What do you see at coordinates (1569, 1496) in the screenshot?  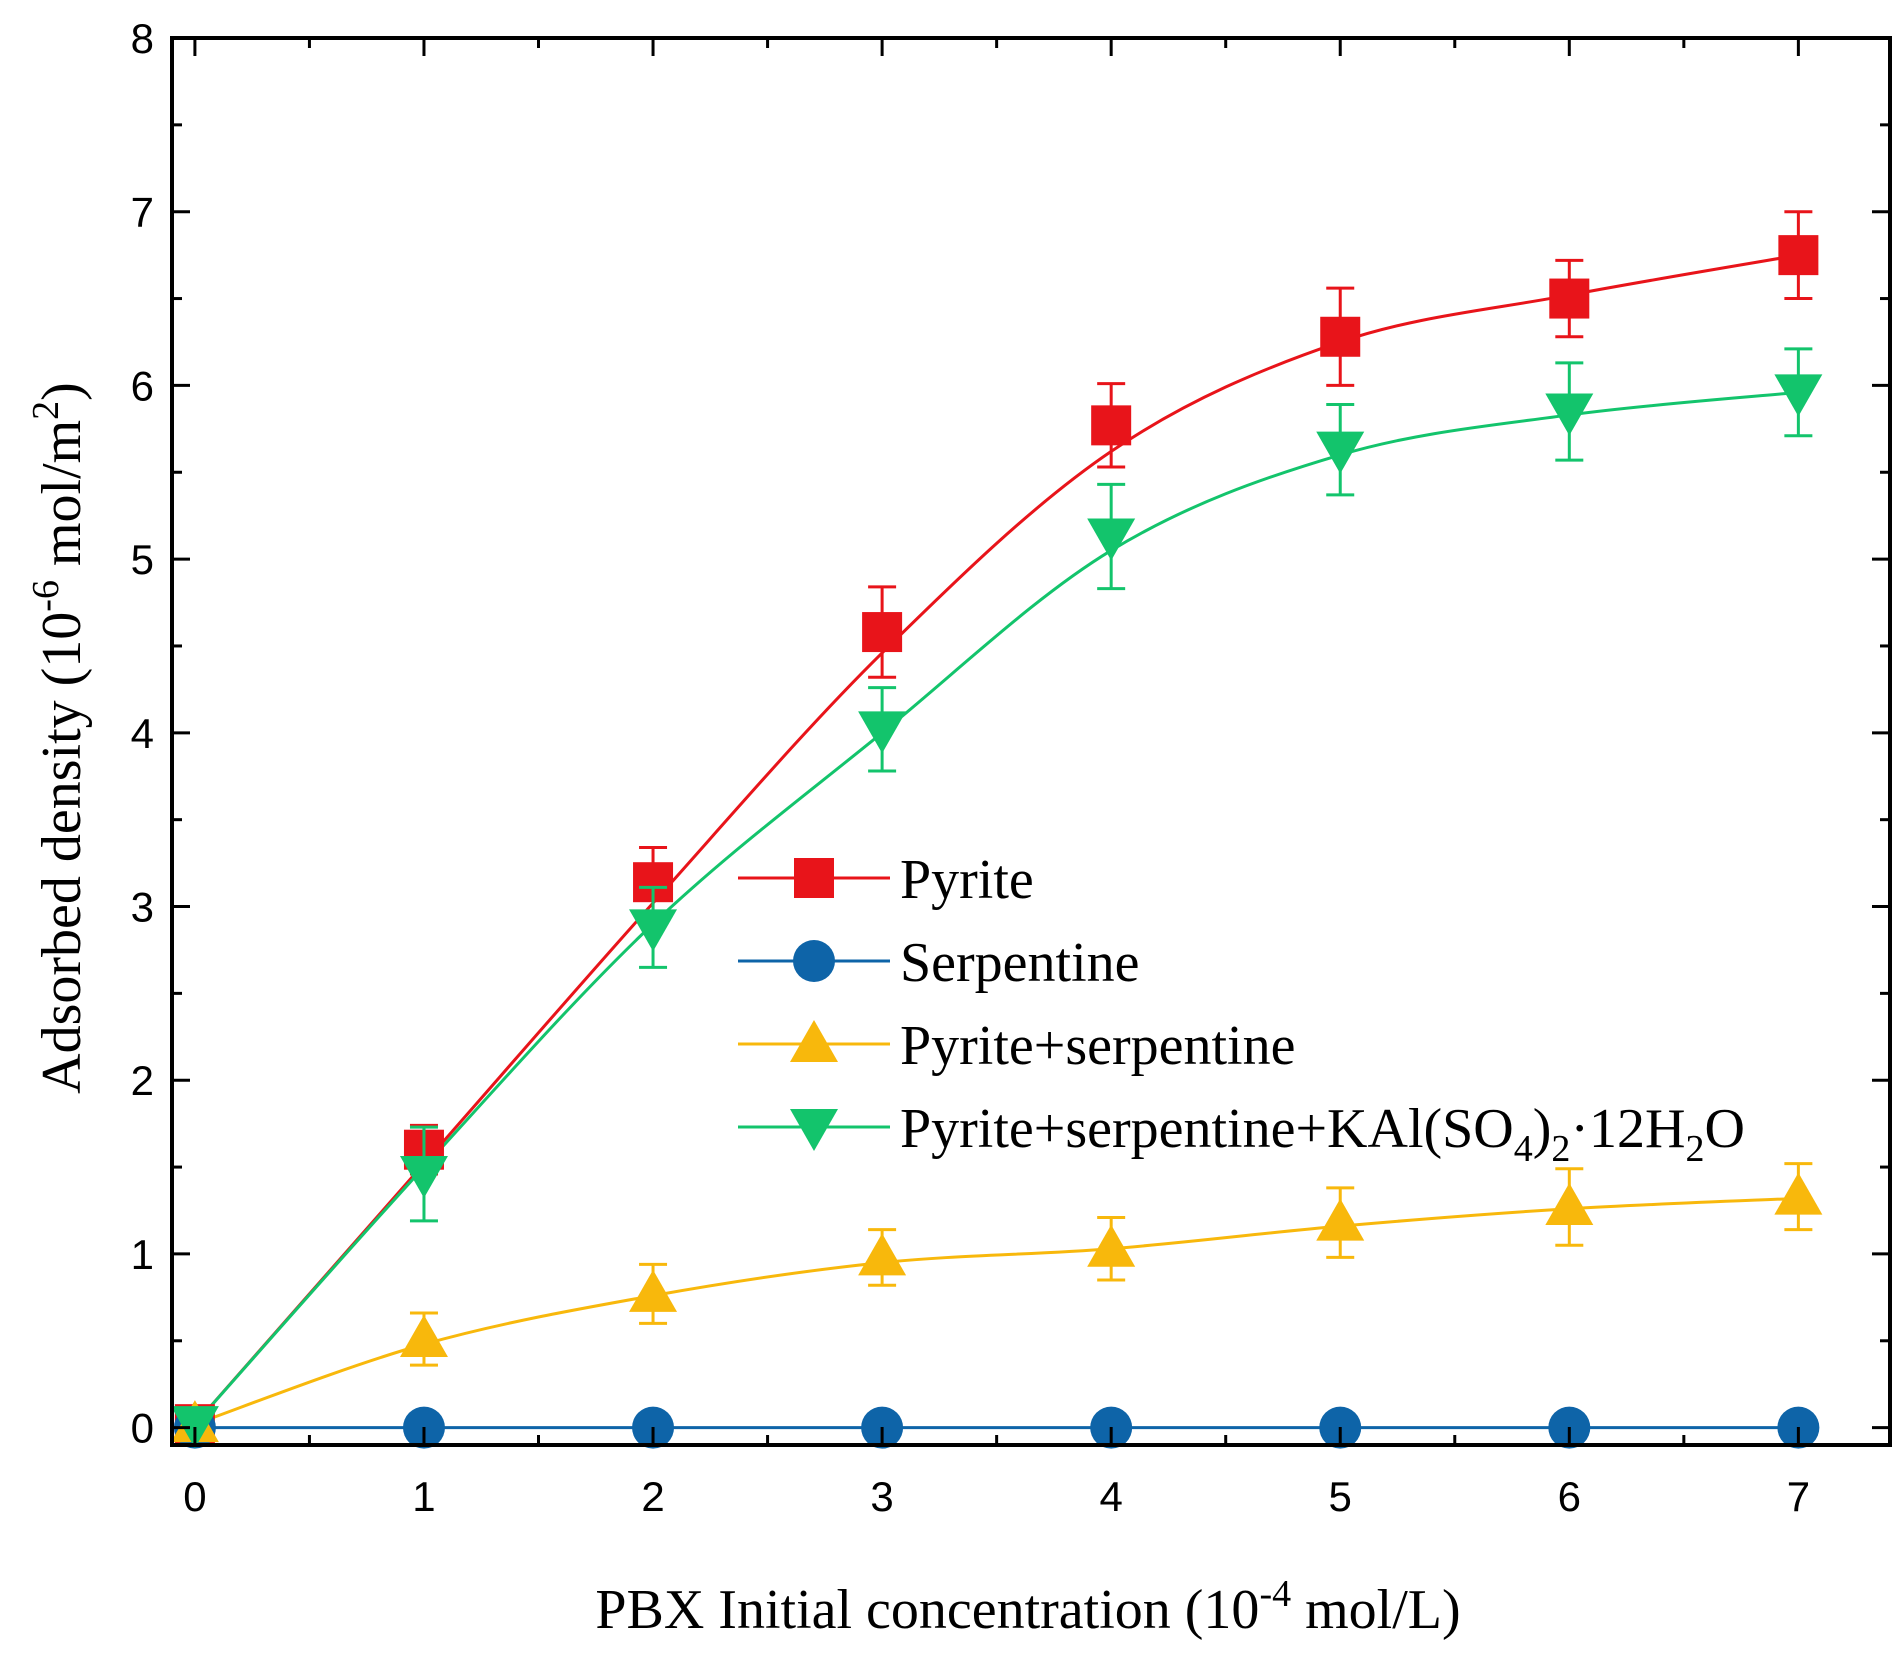 I see `x-tick-label: 6` at bounding box center [1569, 1496].